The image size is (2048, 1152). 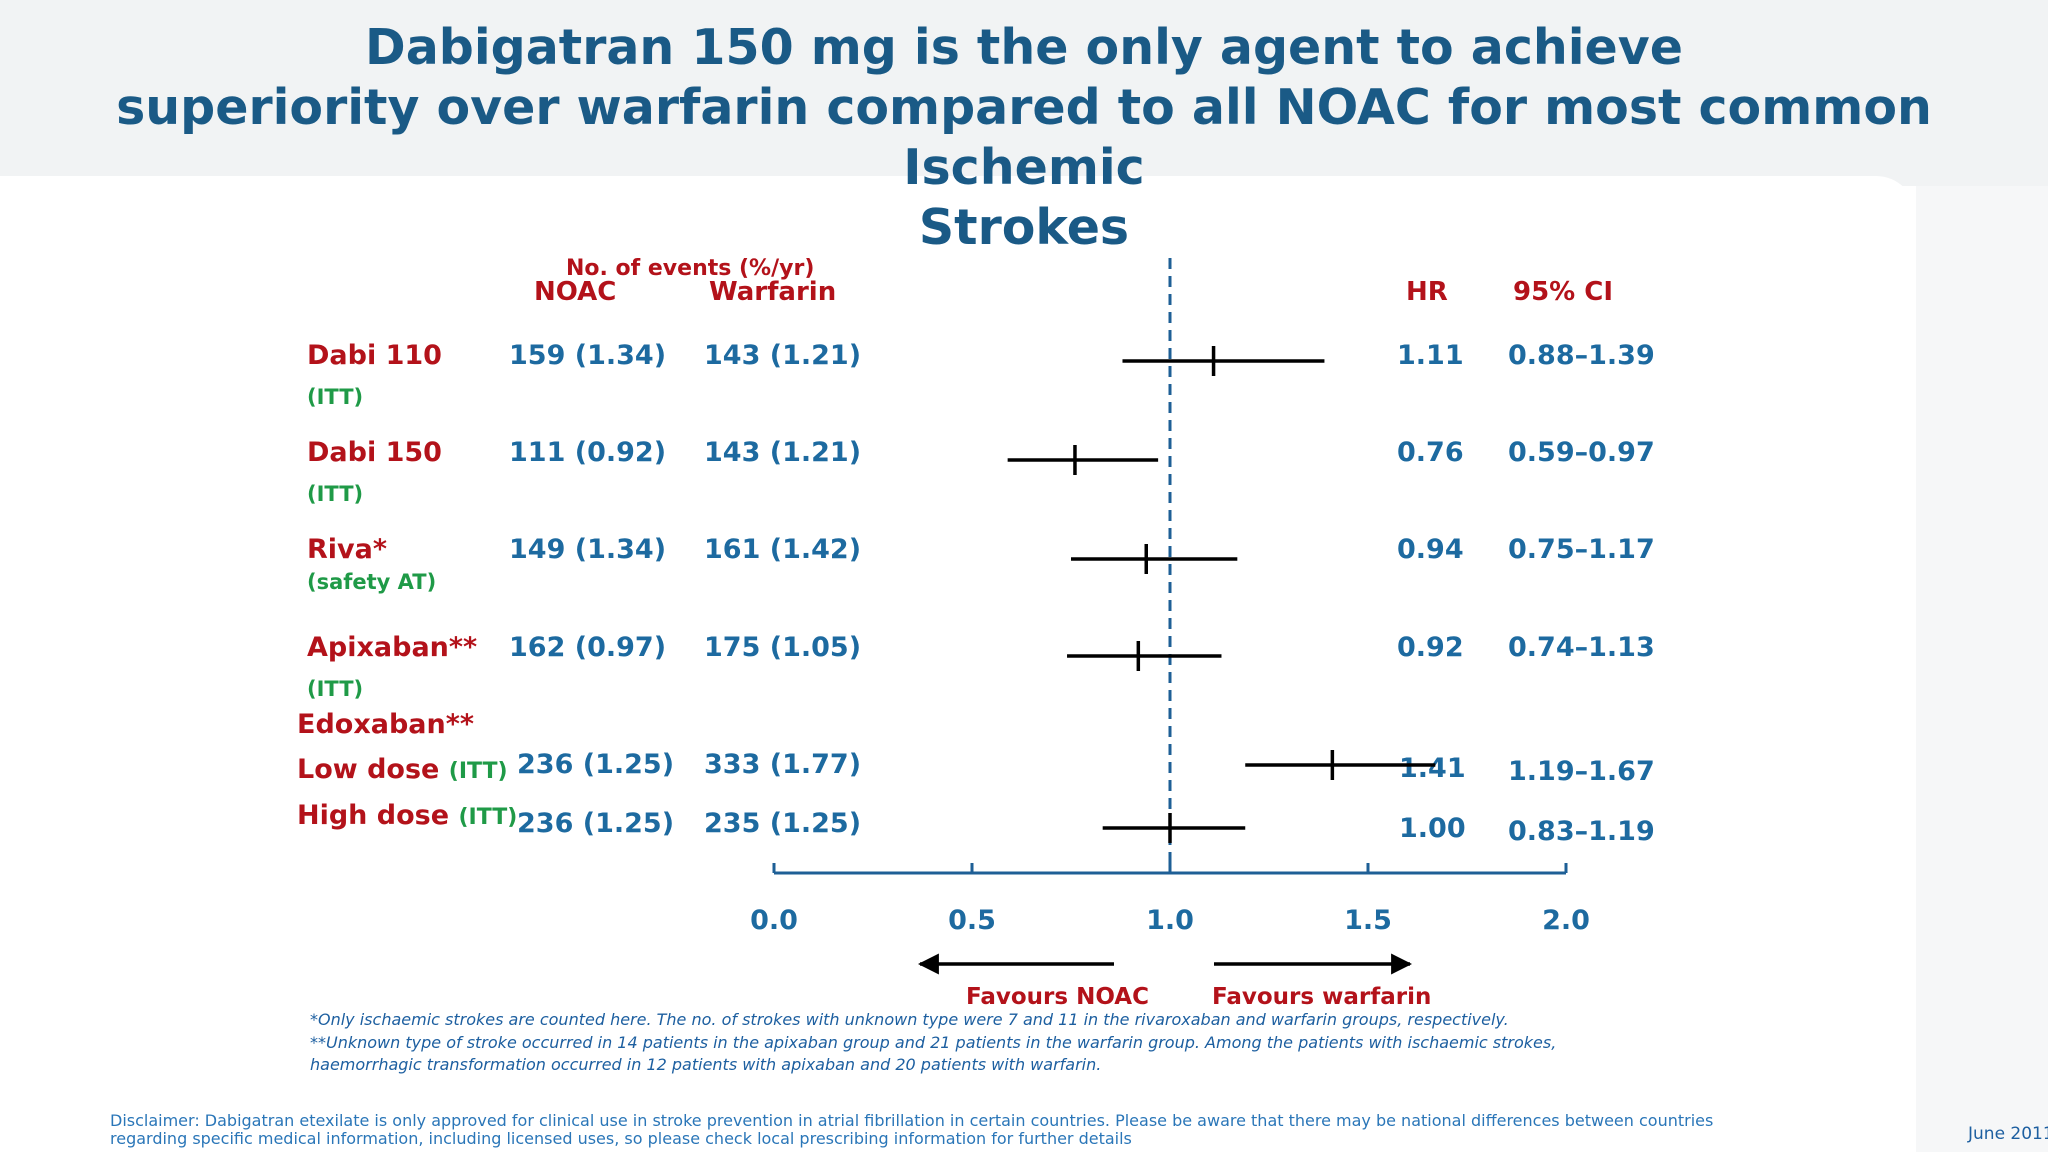 I want to click on title-line-3: Strokes, so click(x=1024, y=227).